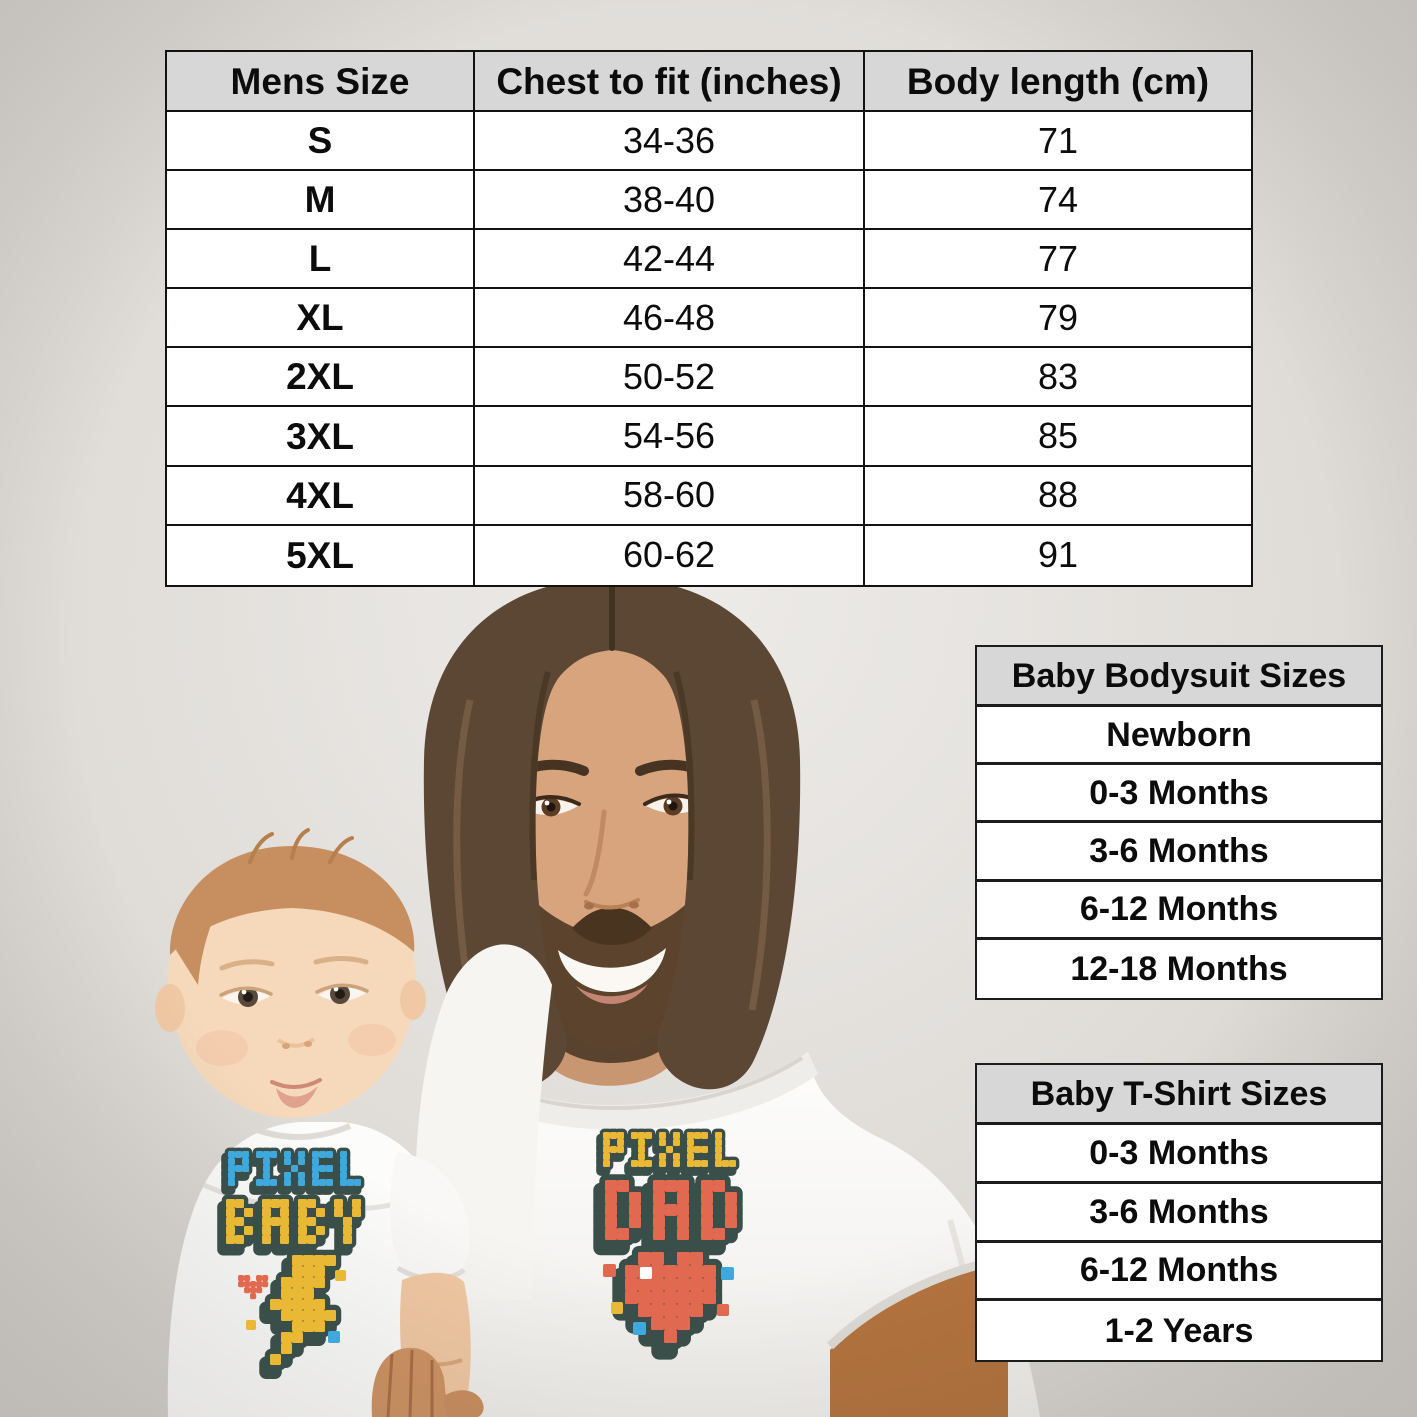 The height and width of the screenshot is (1417, 1417). I want to click on mens-table-header-length: Body length (cm), so click(1058, 82).